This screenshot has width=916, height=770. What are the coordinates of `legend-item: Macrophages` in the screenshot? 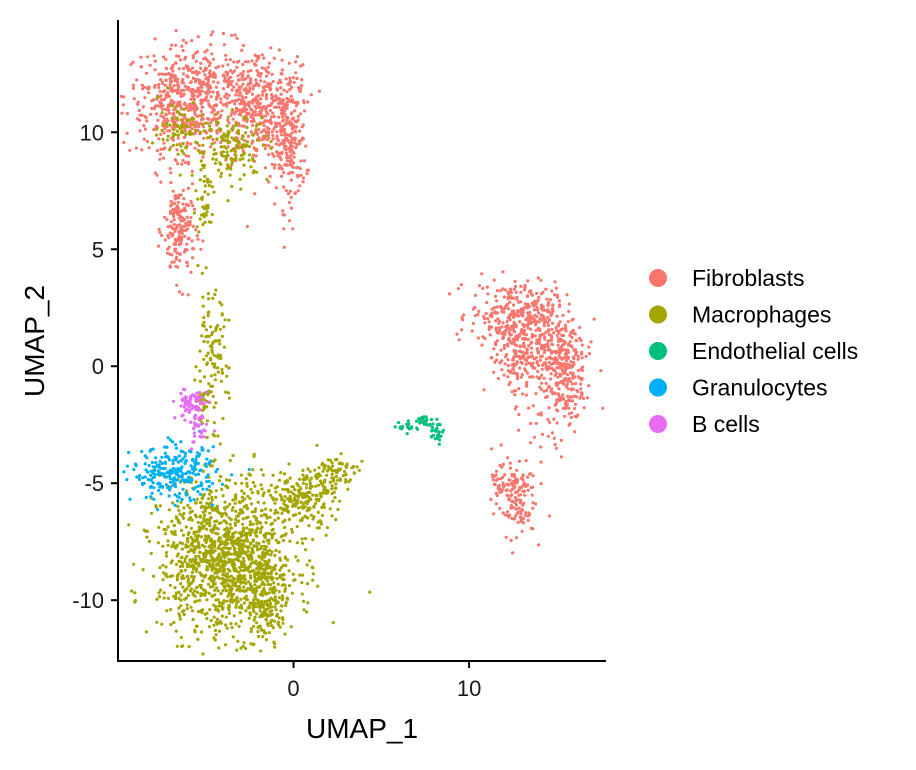 It's located at (740, 315).